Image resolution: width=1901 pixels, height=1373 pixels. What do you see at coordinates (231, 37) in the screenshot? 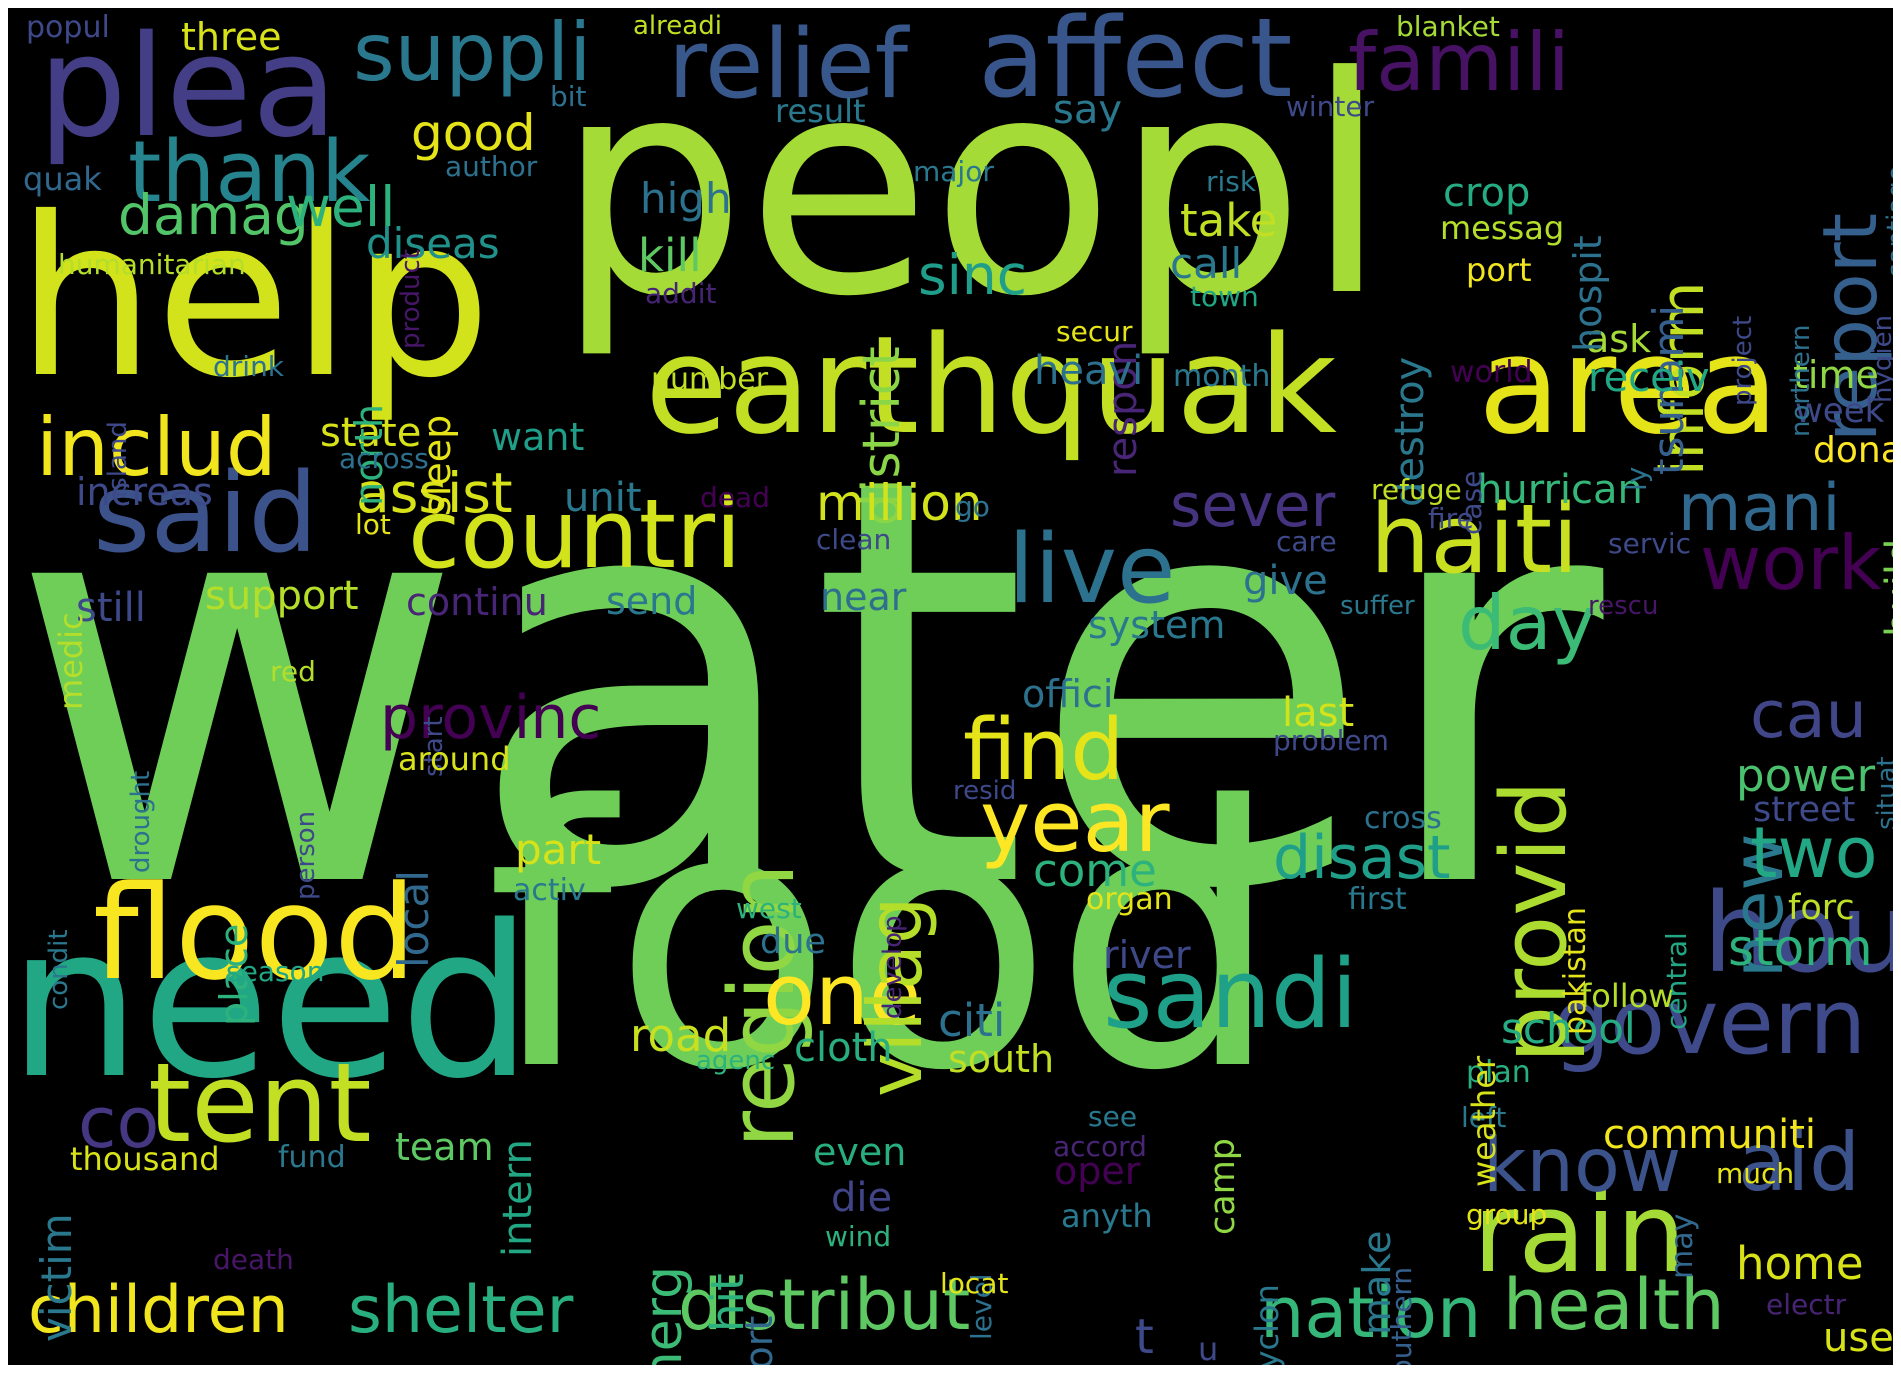
I see `word-three: three` at bounding box center [231, 37].